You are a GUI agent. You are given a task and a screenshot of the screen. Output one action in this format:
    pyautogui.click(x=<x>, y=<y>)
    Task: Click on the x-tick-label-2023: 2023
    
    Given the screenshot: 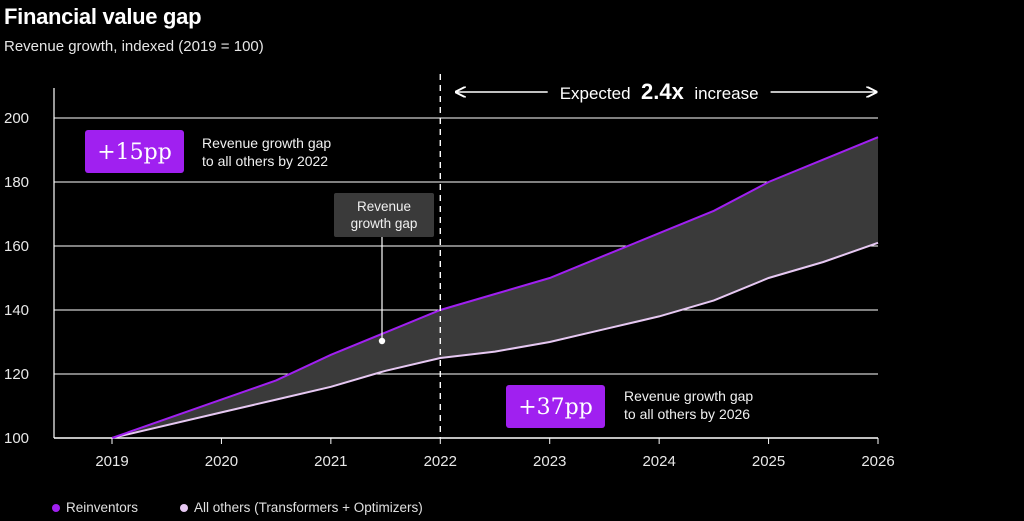 What is the action you would take?
    pyautogui.click(x=549, y=461)
    